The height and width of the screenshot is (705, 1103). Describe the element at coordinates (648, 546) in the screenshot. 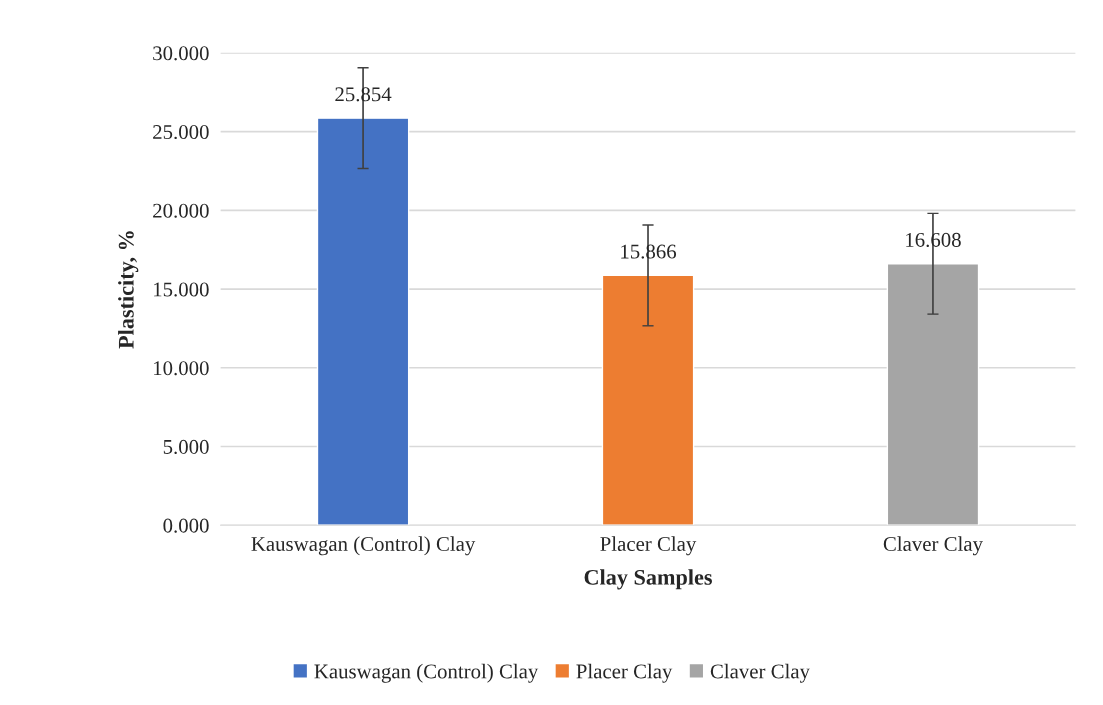

I see `x-tick-label: Placer Clay` at that location.